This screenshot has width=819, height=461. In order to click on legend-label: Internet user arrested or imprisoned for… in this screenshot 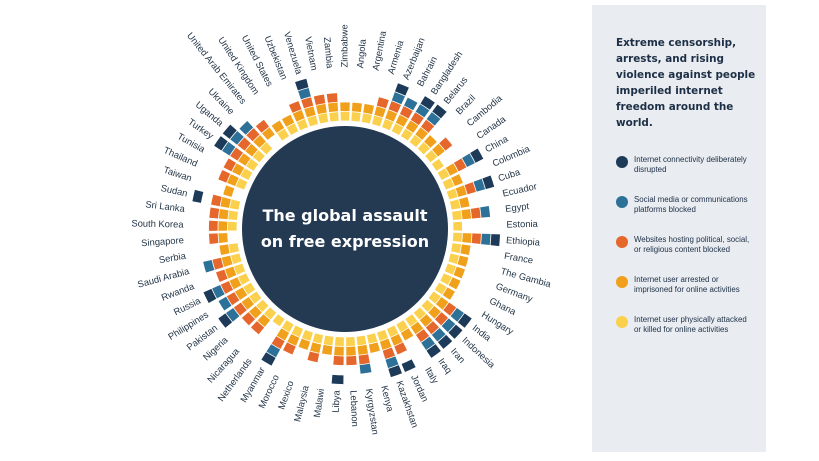, I will do `click(687, 284)`.